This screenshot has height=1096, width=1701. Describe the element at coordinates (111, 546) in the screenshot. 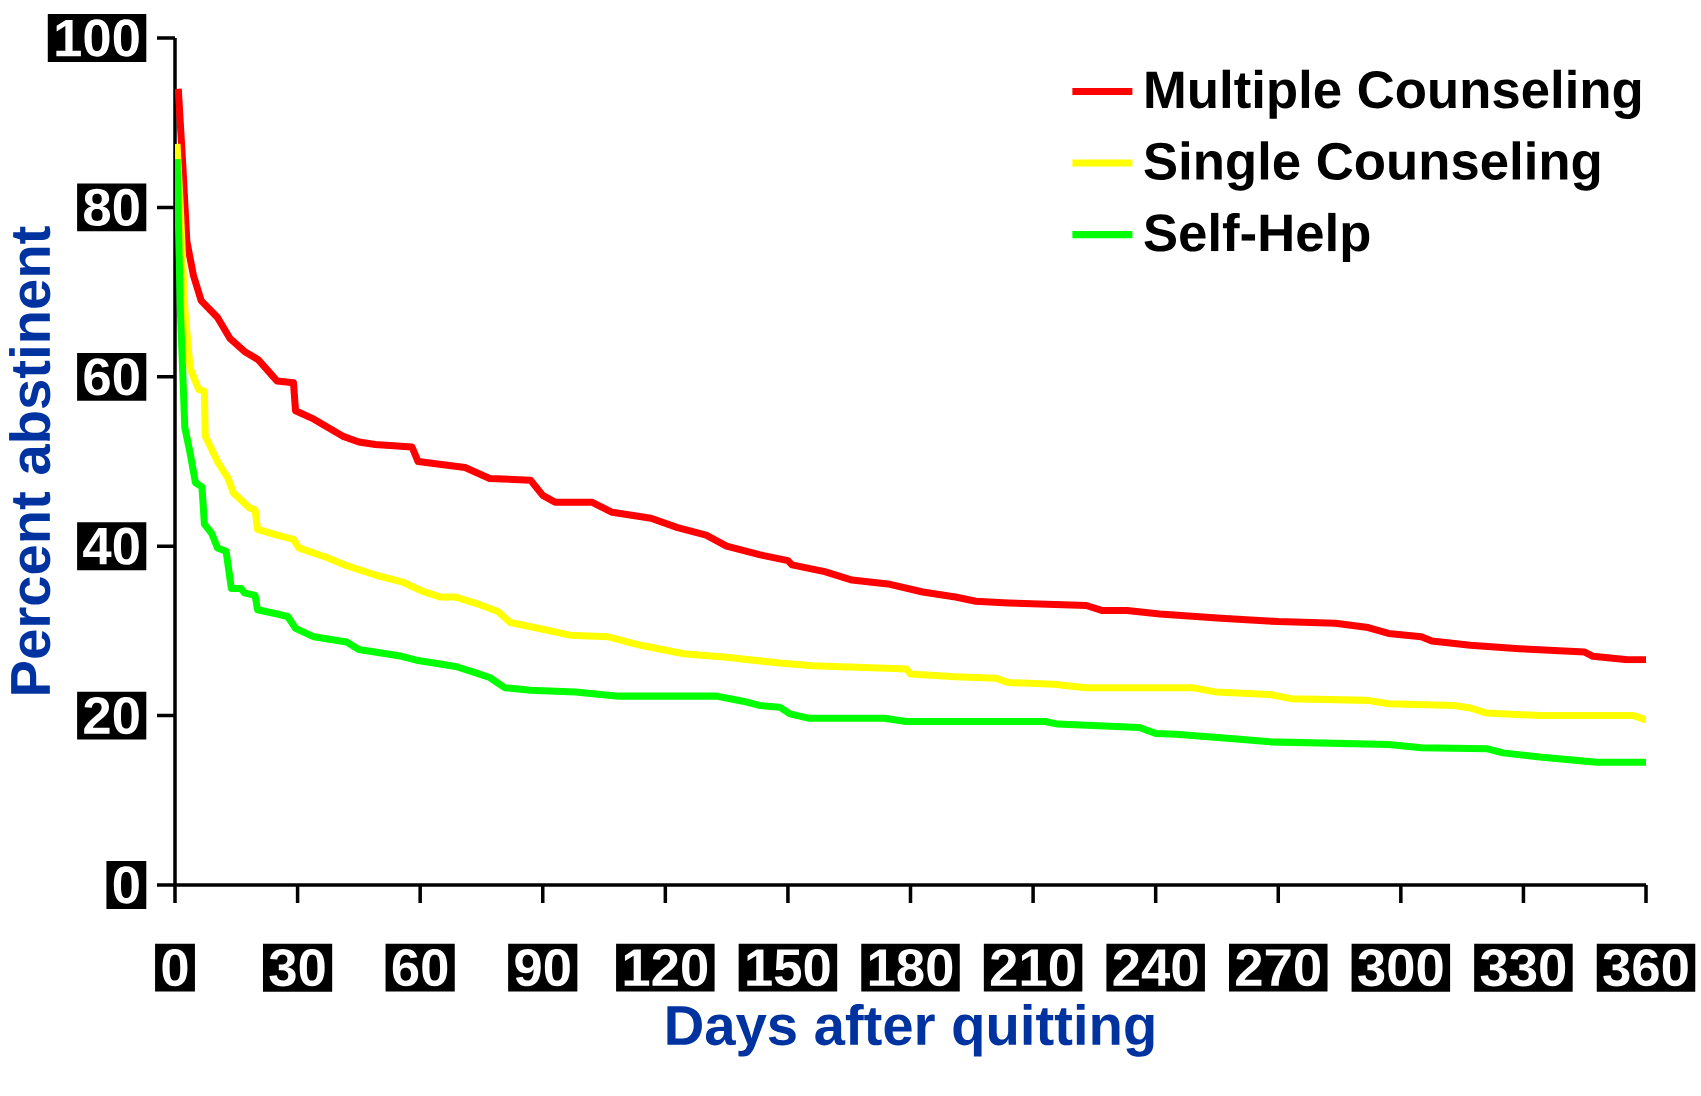

I see `y-tick-label: 40` at that location.